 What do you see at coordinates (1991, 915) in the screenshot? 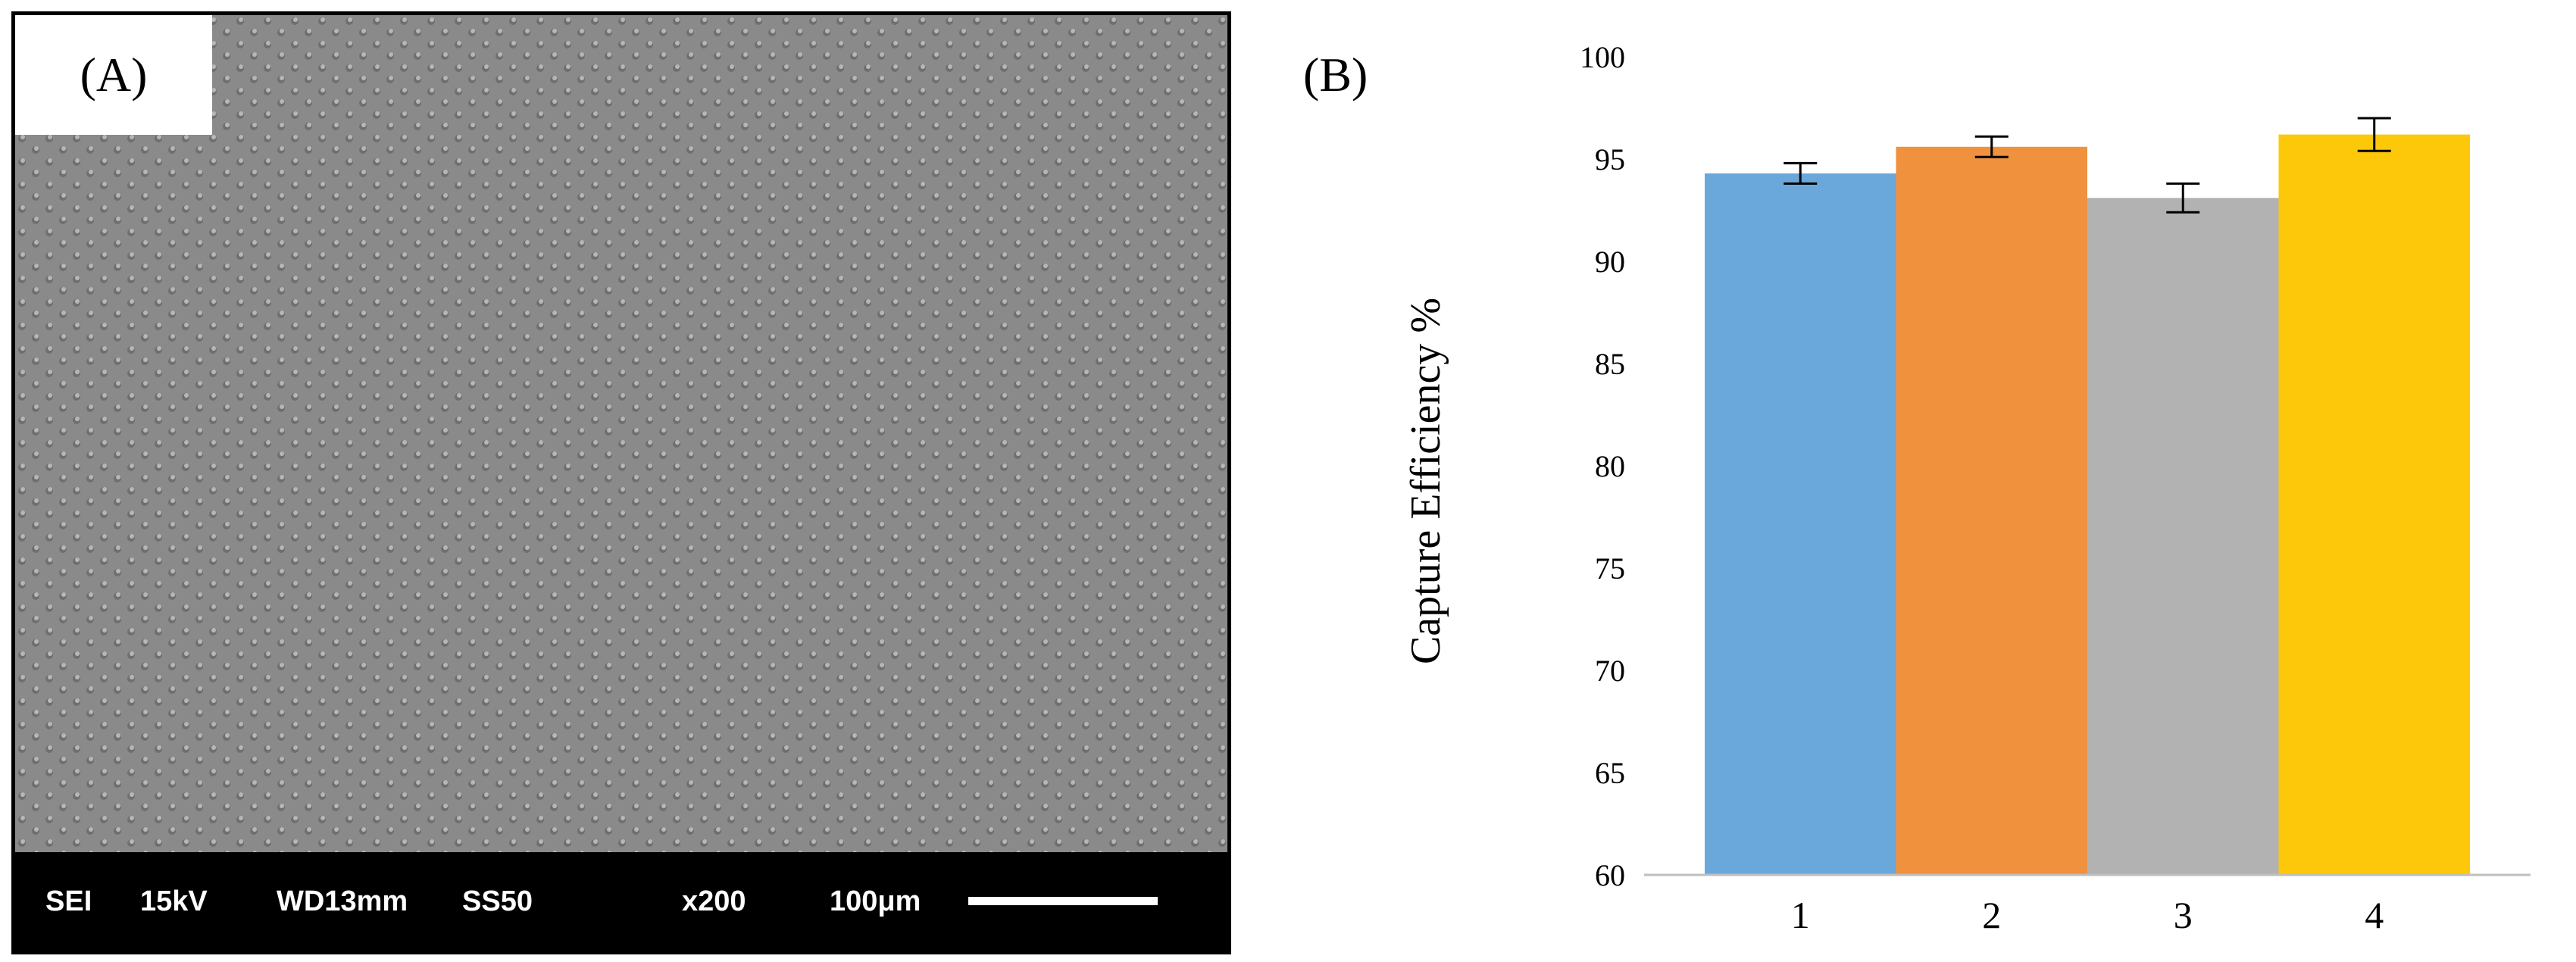
I see `x-tick-label-2: 2` at bounding box center [1991, 915].